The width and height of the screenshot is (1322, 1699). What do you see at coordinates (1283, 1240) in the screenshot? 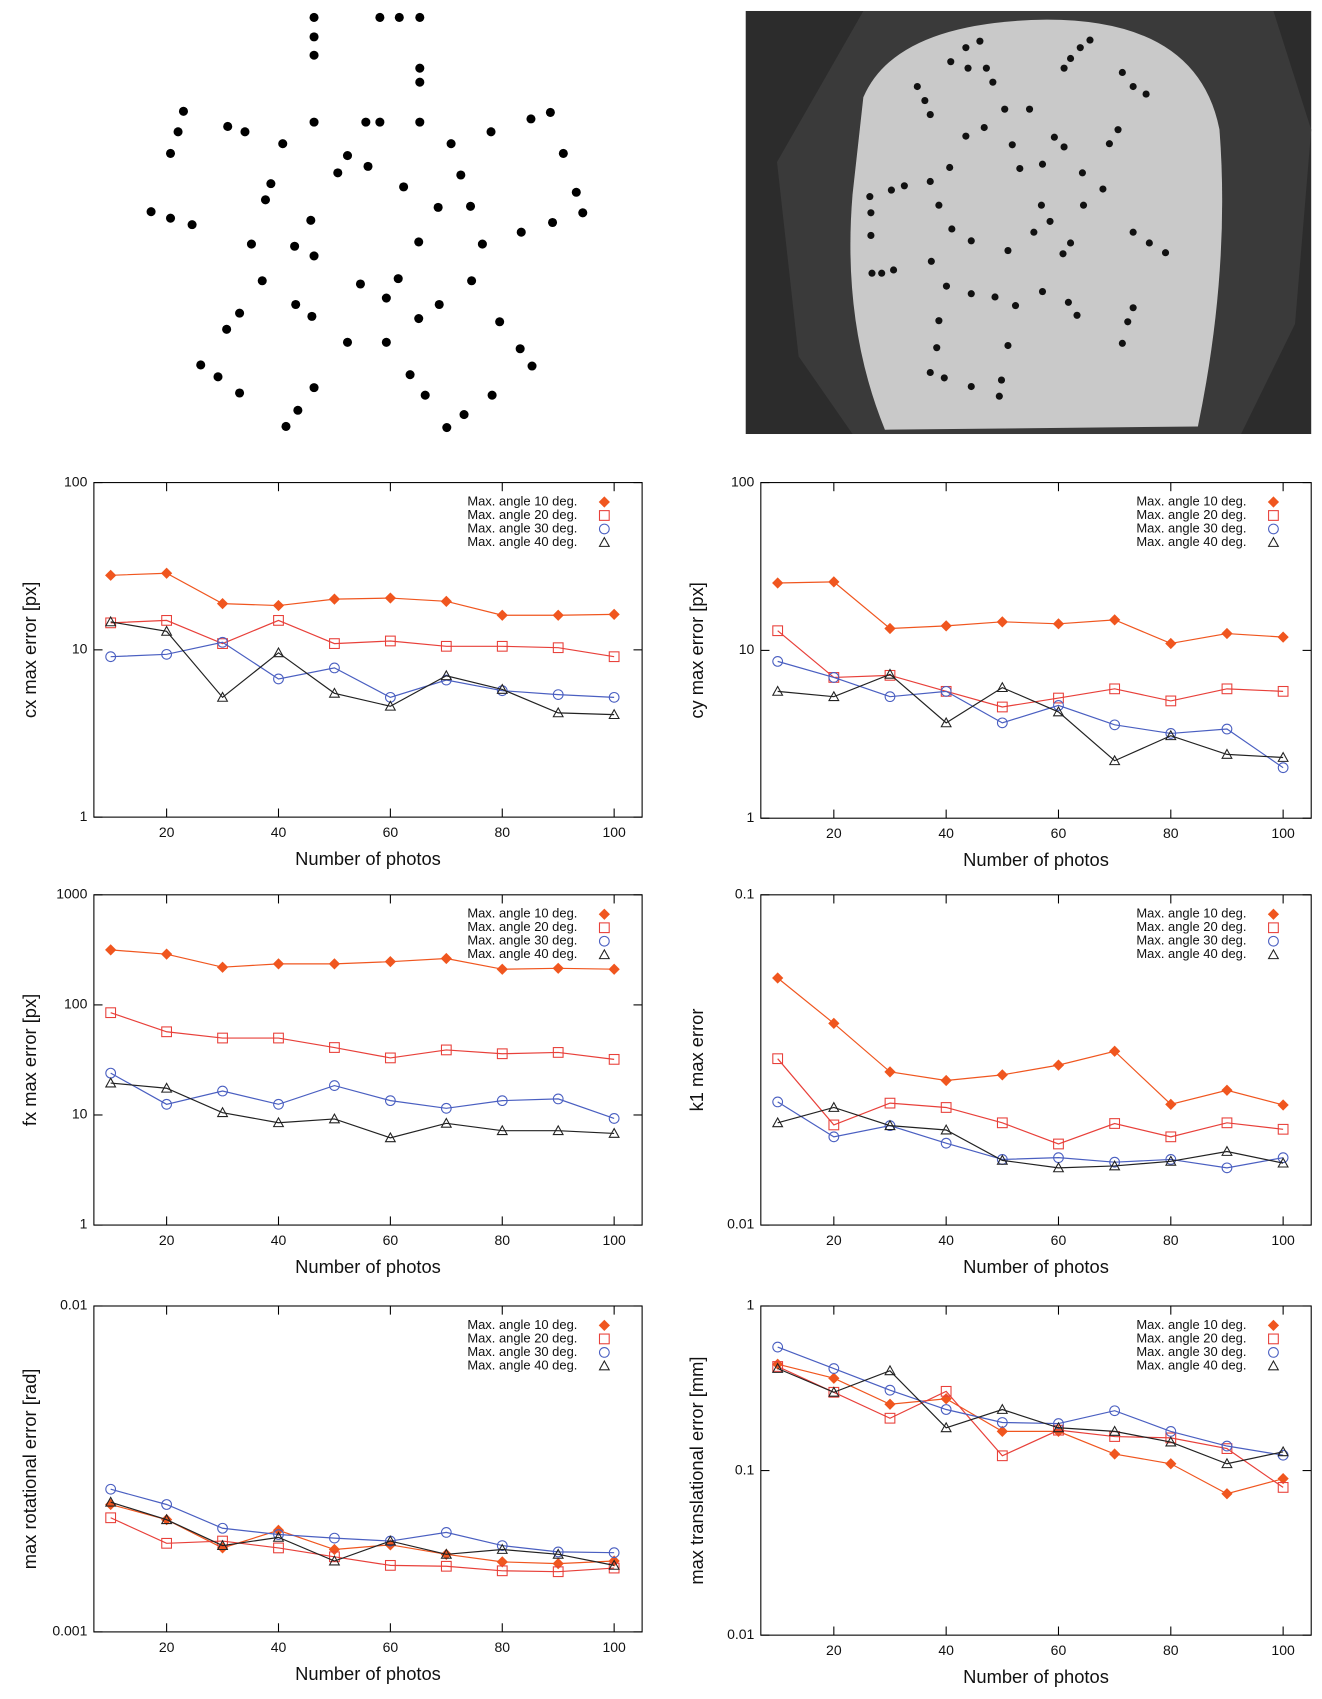
I see `x-tick-label: 100` at bounding box center [1283, 1240].